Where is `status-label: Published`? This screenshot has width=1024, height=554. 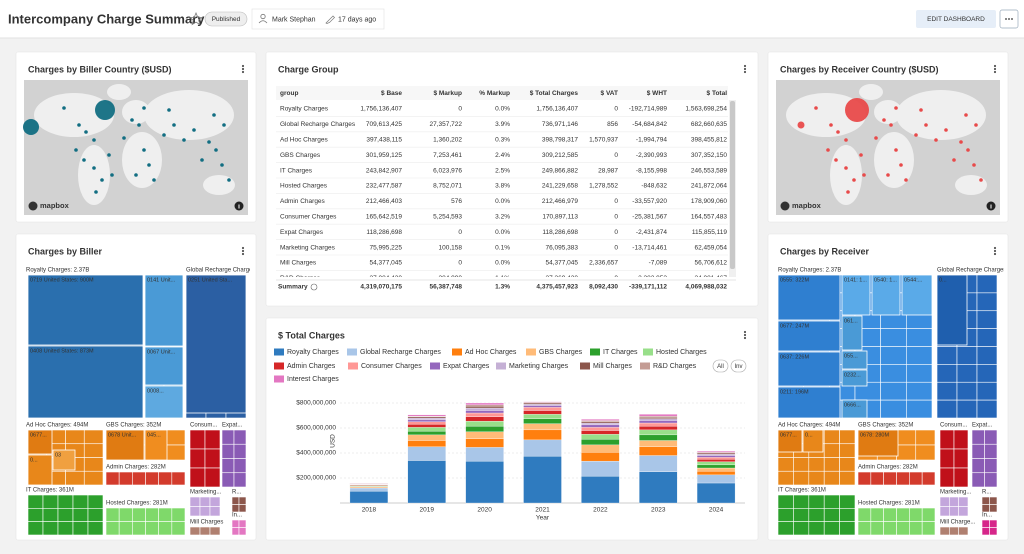
status-label: Published is located at coordinates (226, 19).